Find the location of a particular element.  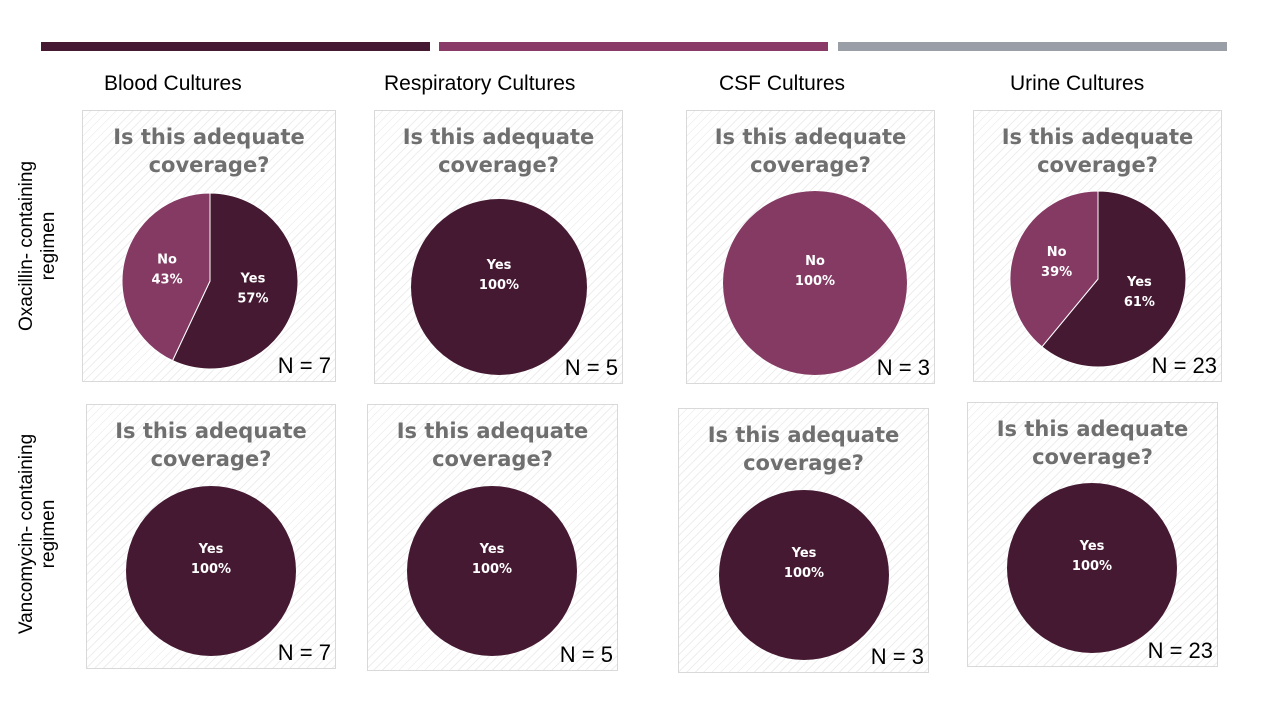

row-label-vancomycin: Vancomycin- containing regimen is located at coordinates (40, 534).